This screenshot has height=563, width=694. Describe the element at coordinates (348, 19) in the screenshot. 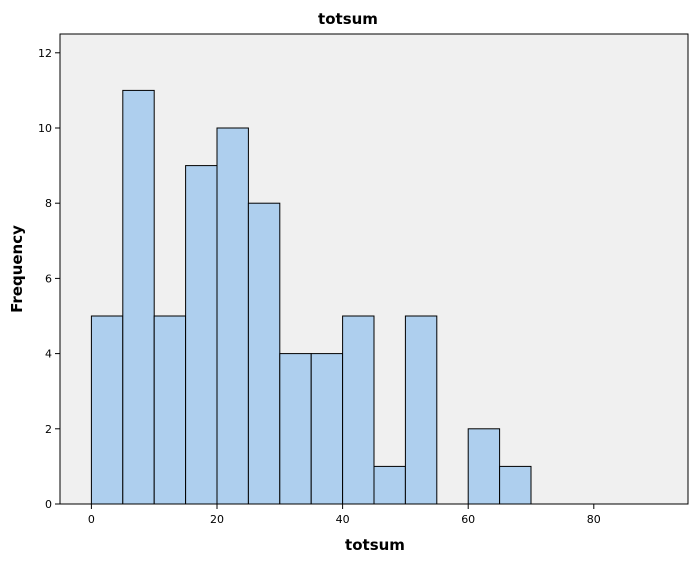

I see `chart-title: totsum` at that location.